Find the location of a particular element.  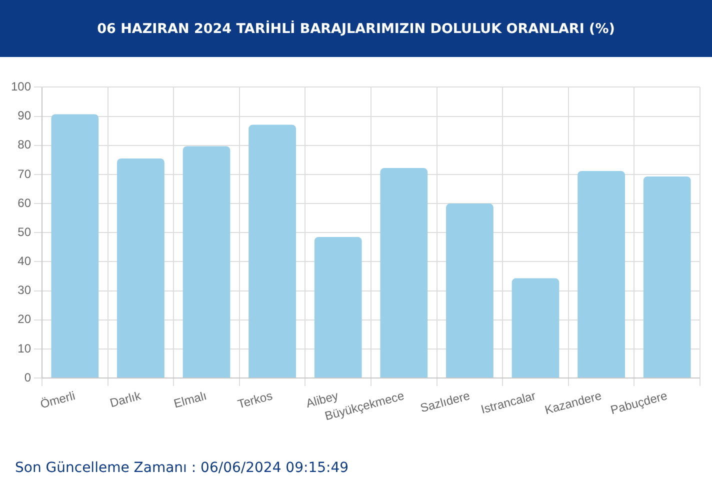

text: Son Güncelleme Zamanı : 06/06/2024 09:15:49 is located at coordinates (182, 468).